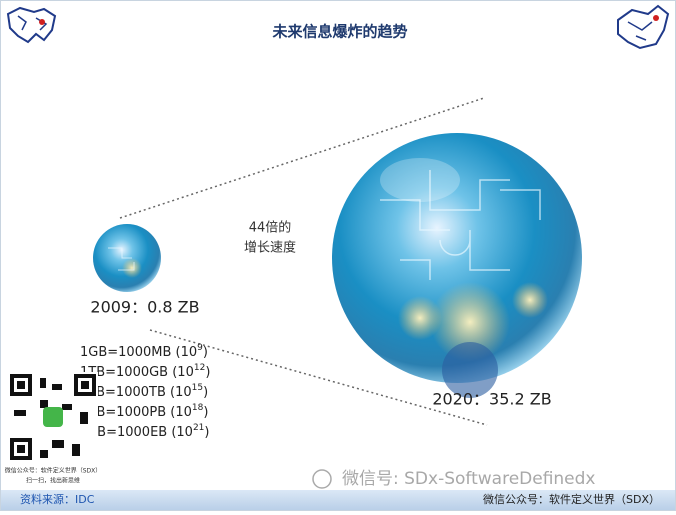 The image size is (676, 515). What do you see at coordinates (127, 258) in the screenshot?
I see `small-sphere` at bounding box center [127, 258].